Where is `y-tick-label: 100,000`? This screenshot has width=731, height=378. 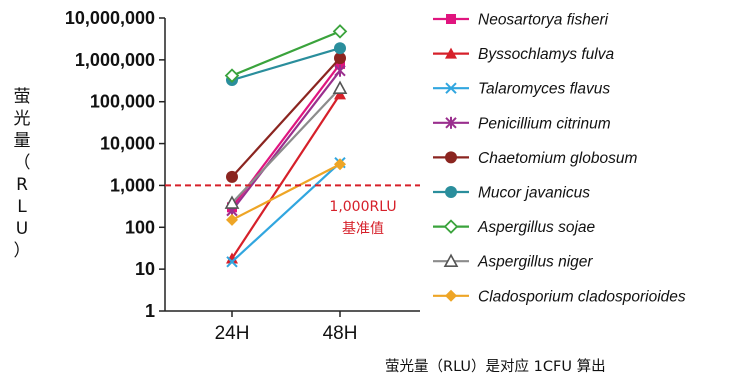
y-tick-label: 100,000 is located at coordinates (122, 102).